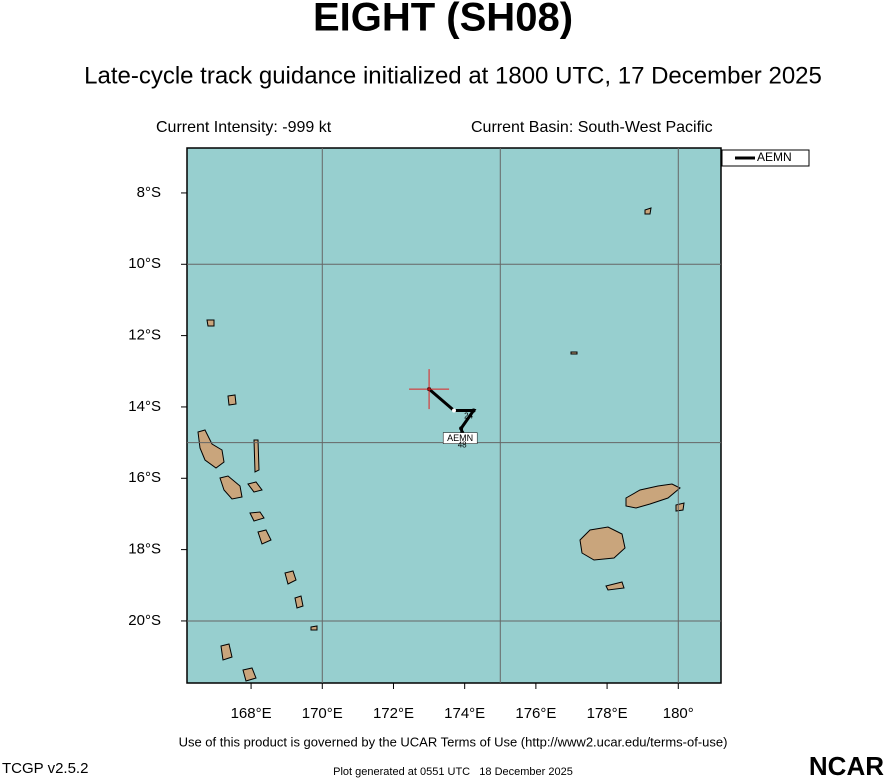 Image resolution: width=886 pixels, height=780 pixels. Describe the element at coordinates (462, 445) in the screenshot. I see `forecast-label: 48` at that location.